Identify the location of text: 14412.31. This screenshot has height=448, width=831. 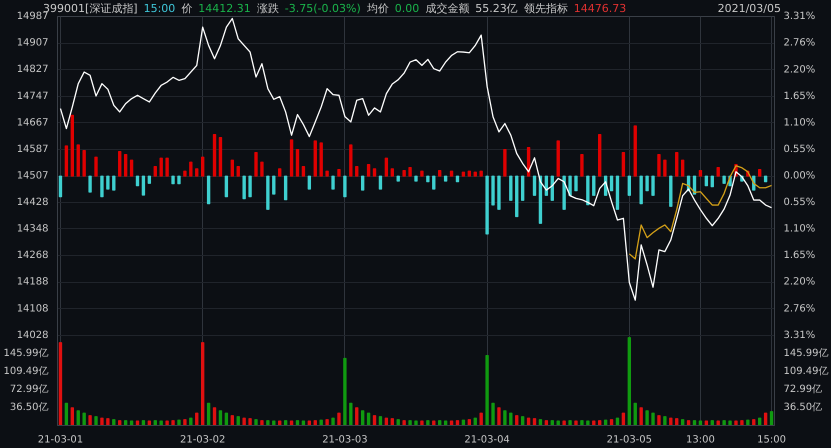
(224, 8).